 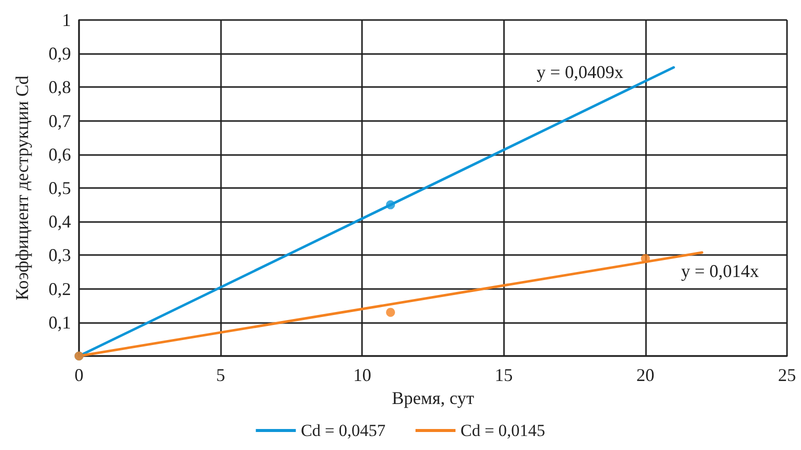 What do you see at coordinates (59, 154) in the screenshot?
I see `y-tick-label: 0,6` at bounding box center [59, 154].